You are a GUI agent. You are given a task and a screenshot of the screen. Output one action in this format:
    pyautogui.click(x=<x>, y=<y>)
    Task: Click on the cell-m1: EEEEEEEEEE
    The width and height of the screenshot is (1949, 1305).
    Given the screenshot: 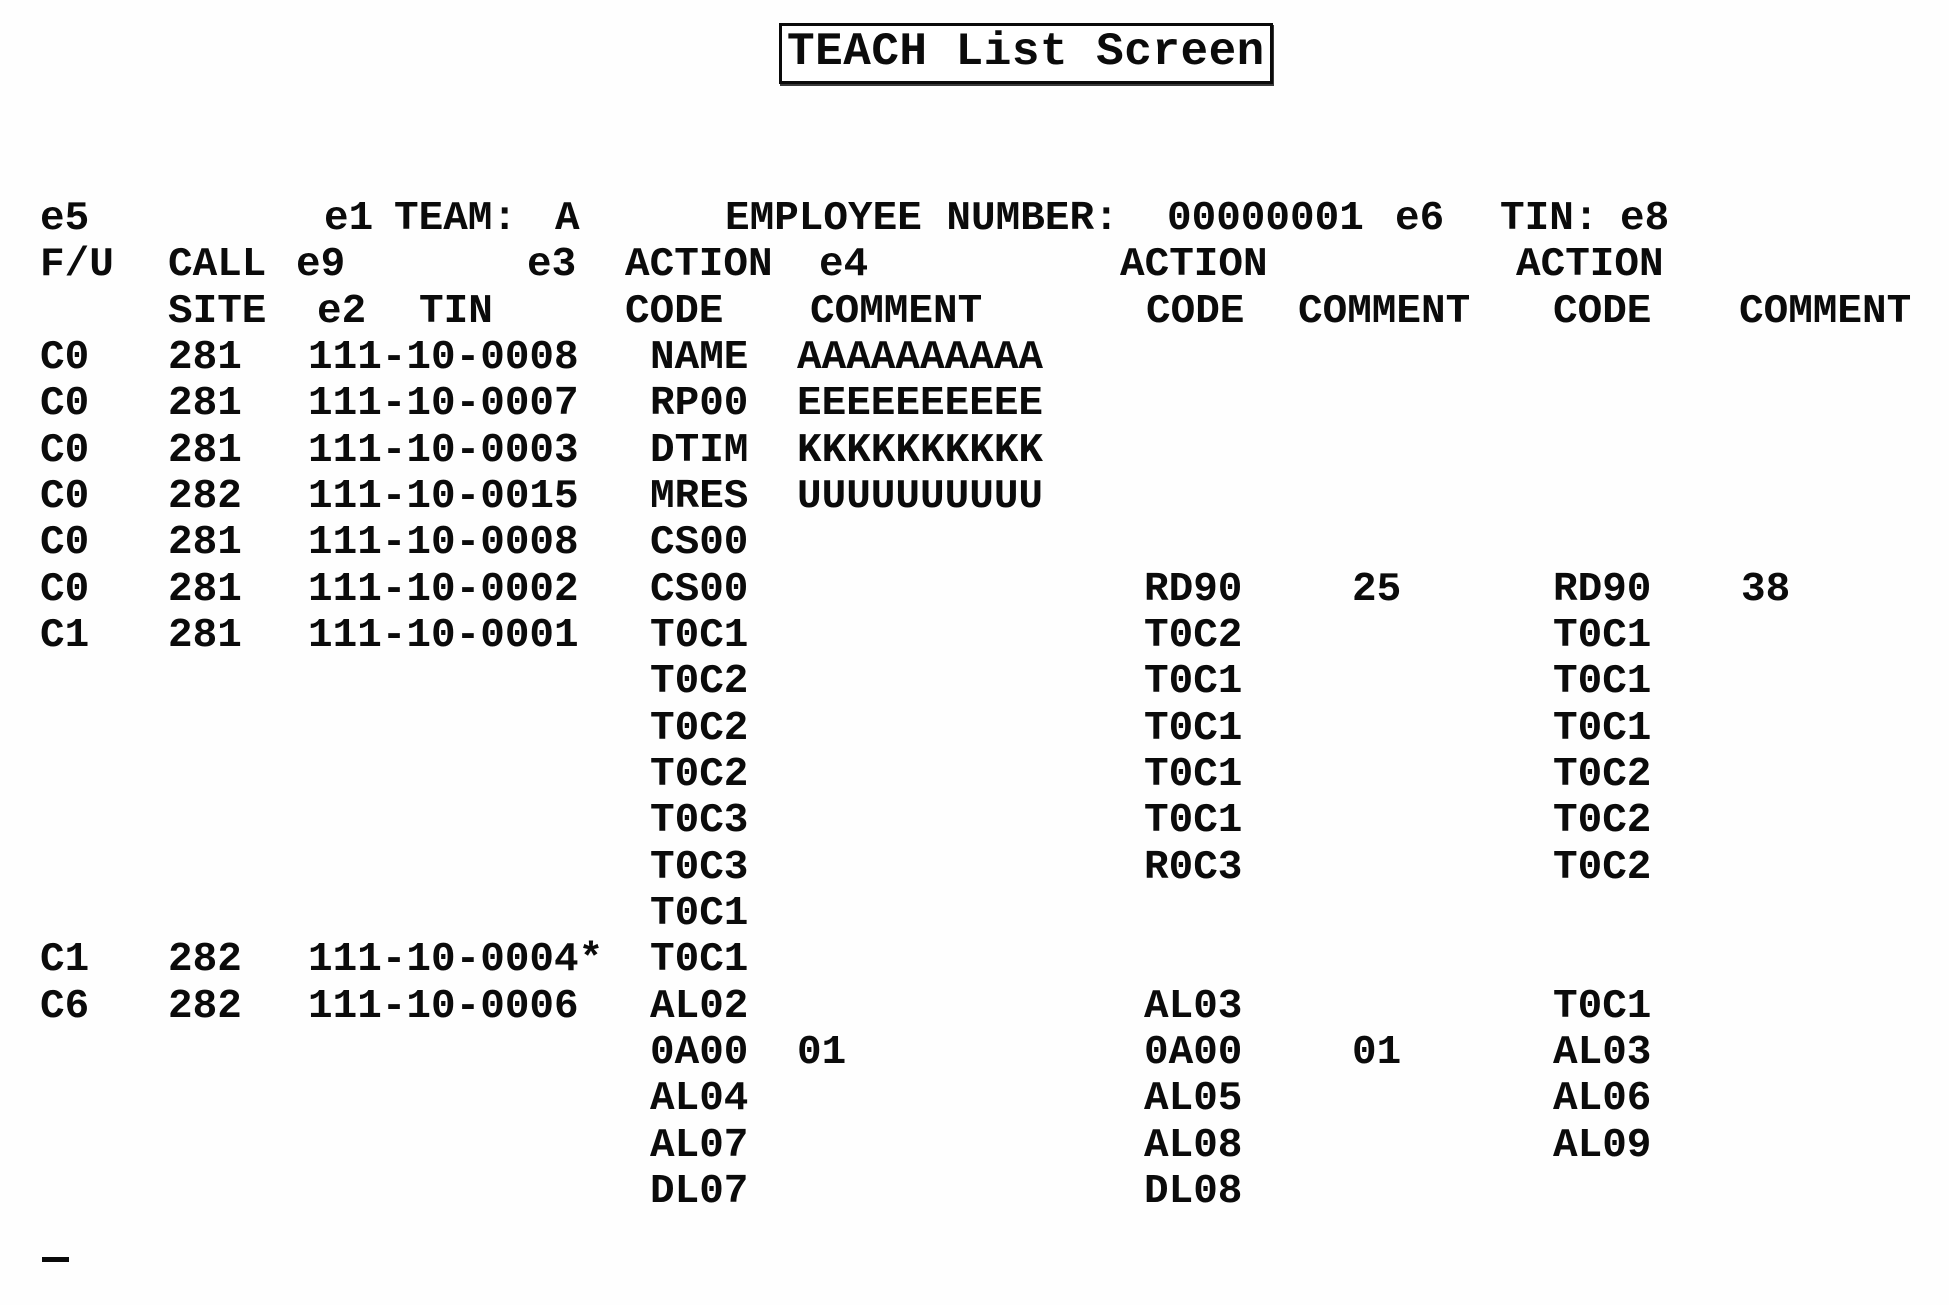 What is the action you would take?
    pyautogui.click(x=920, y=404)
    